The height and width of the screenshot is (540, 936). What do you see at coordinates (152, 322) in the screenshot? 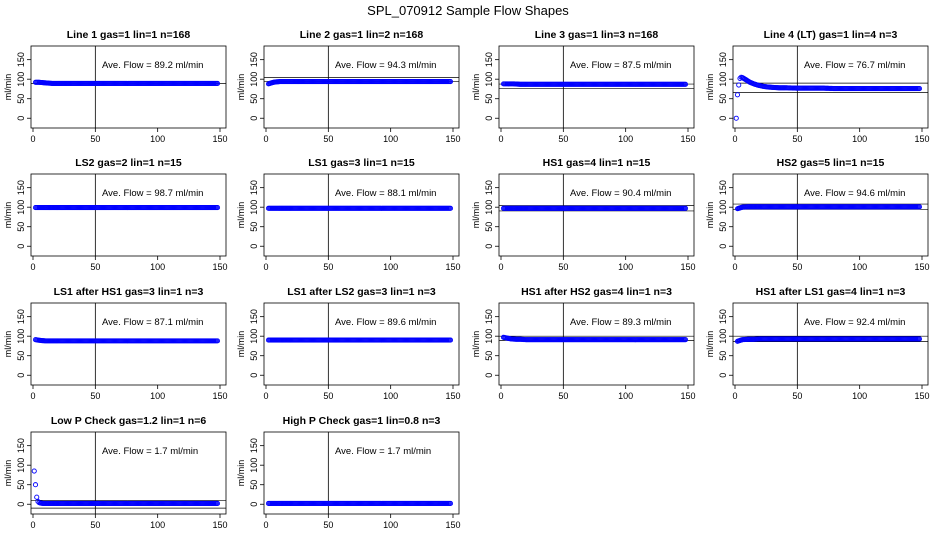
I see `average-flow-annotation: Ave. Flow = 87.1 ml/min` at bounding box center [152, 322].